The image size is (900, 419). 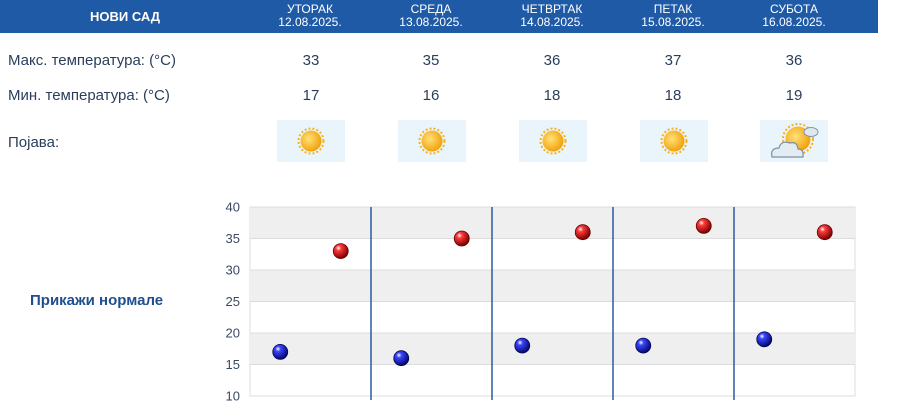 What do you see at coordinates (431, 60) in the screenshot?
I see `max-temp-value: 35` at bounding box center [431, 60].